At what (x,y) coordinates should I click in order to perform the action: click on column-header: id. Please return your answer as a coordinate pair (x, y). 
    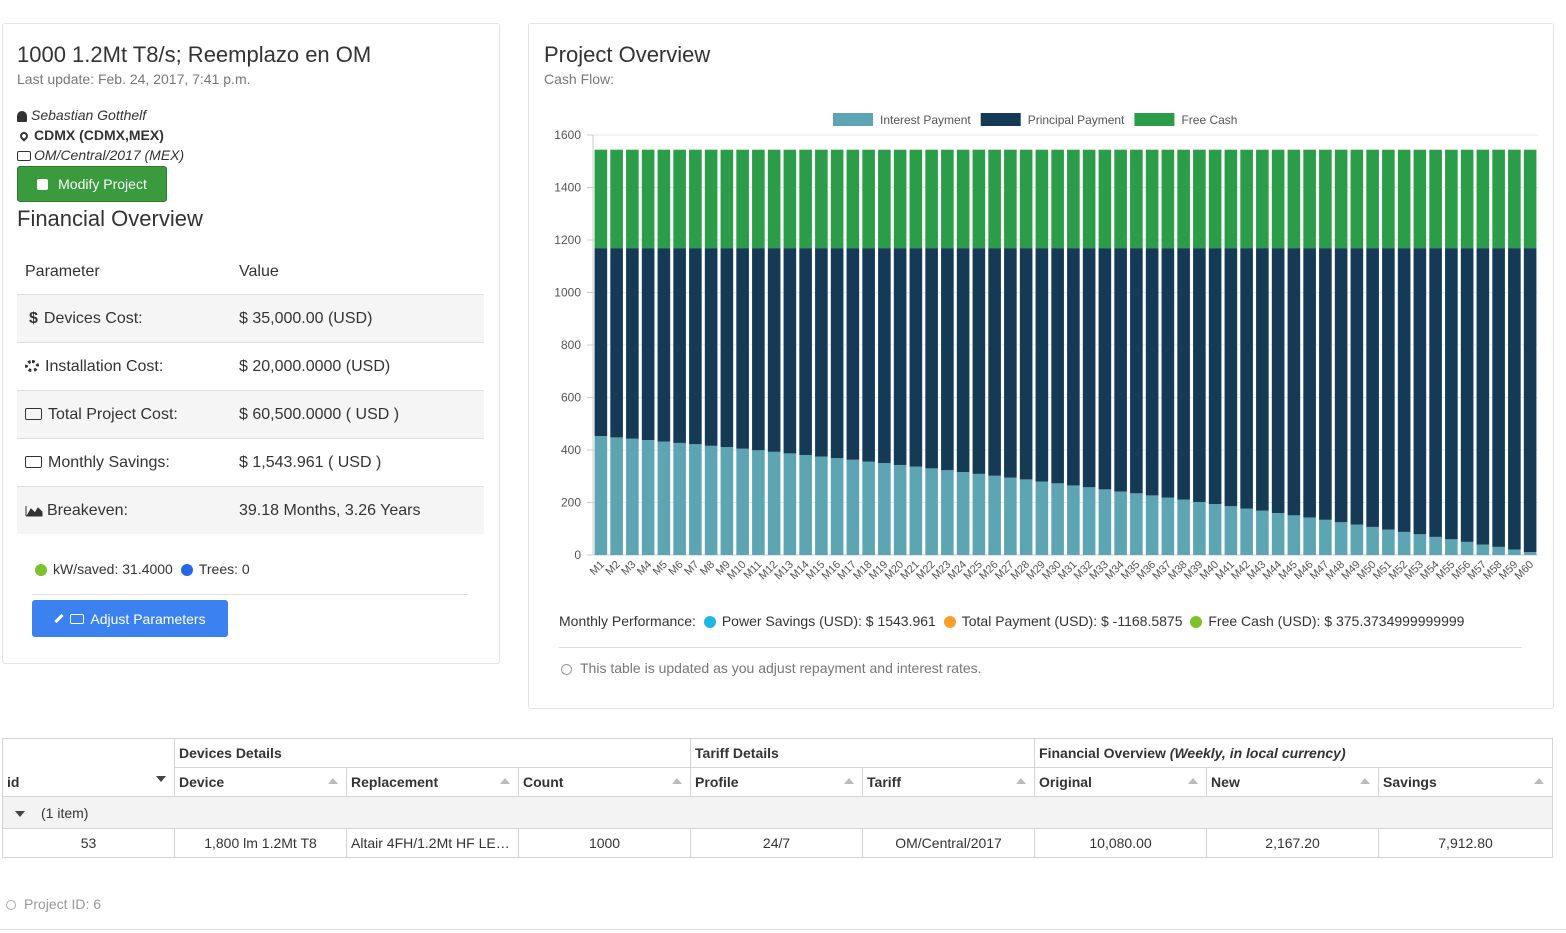
    Looking at the image, I should click on (88, 782).